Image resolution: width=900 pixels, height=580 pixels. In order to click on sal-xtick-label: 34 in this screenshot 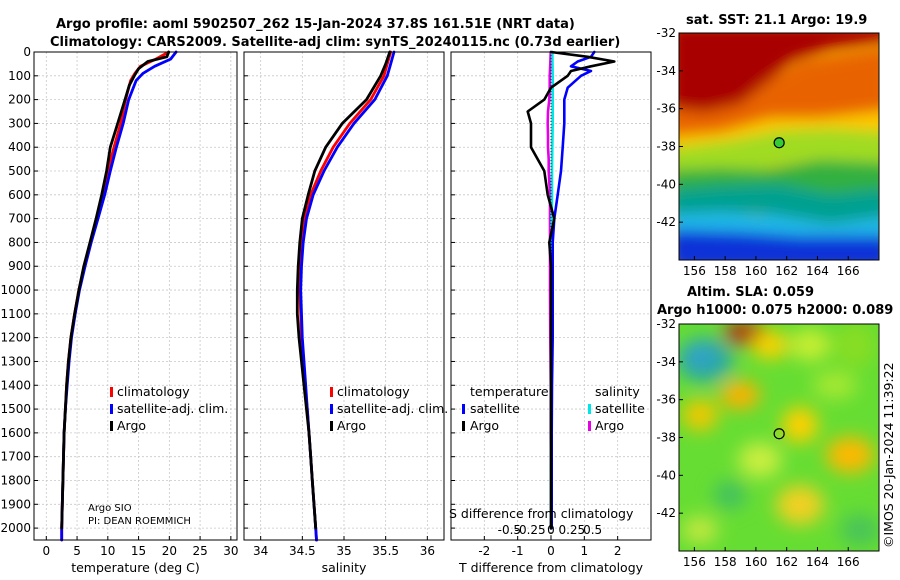, I will do `click(260, 551)`.